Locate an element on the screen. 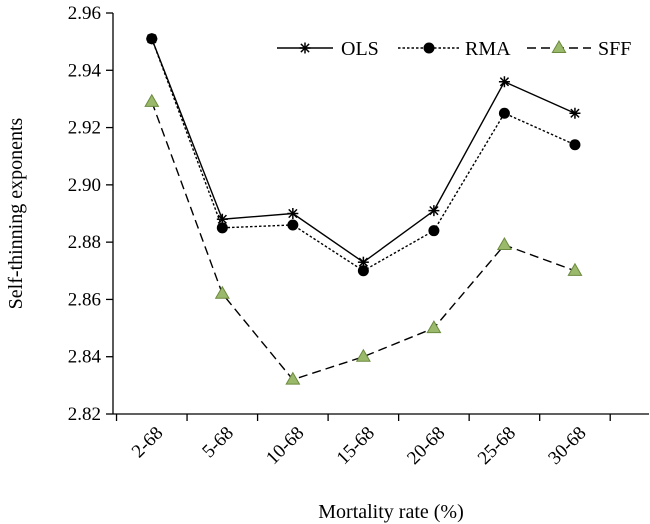  y-axis-title: Self-thinning exponents is located at coordinates (16, 213).